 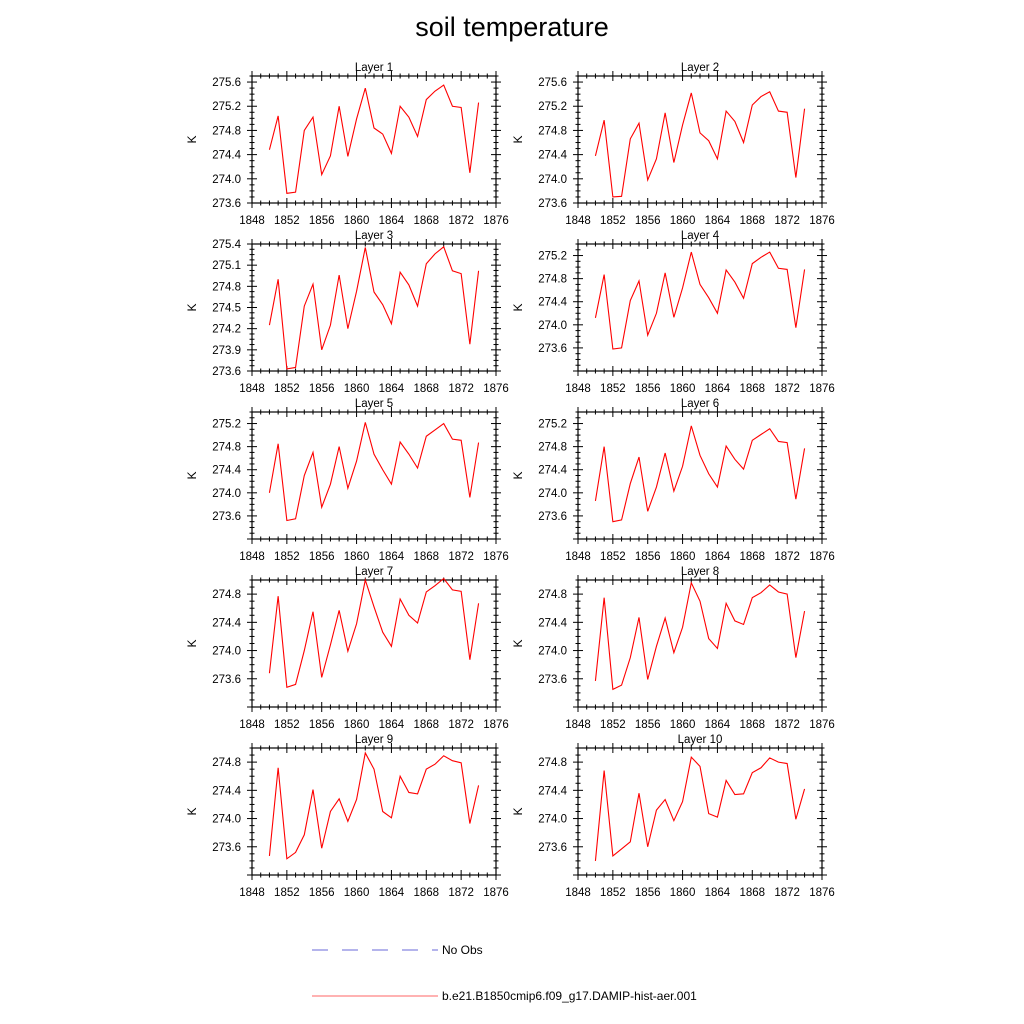 I want to click on panel-title: Layer 1, so click(x=374, y=68).